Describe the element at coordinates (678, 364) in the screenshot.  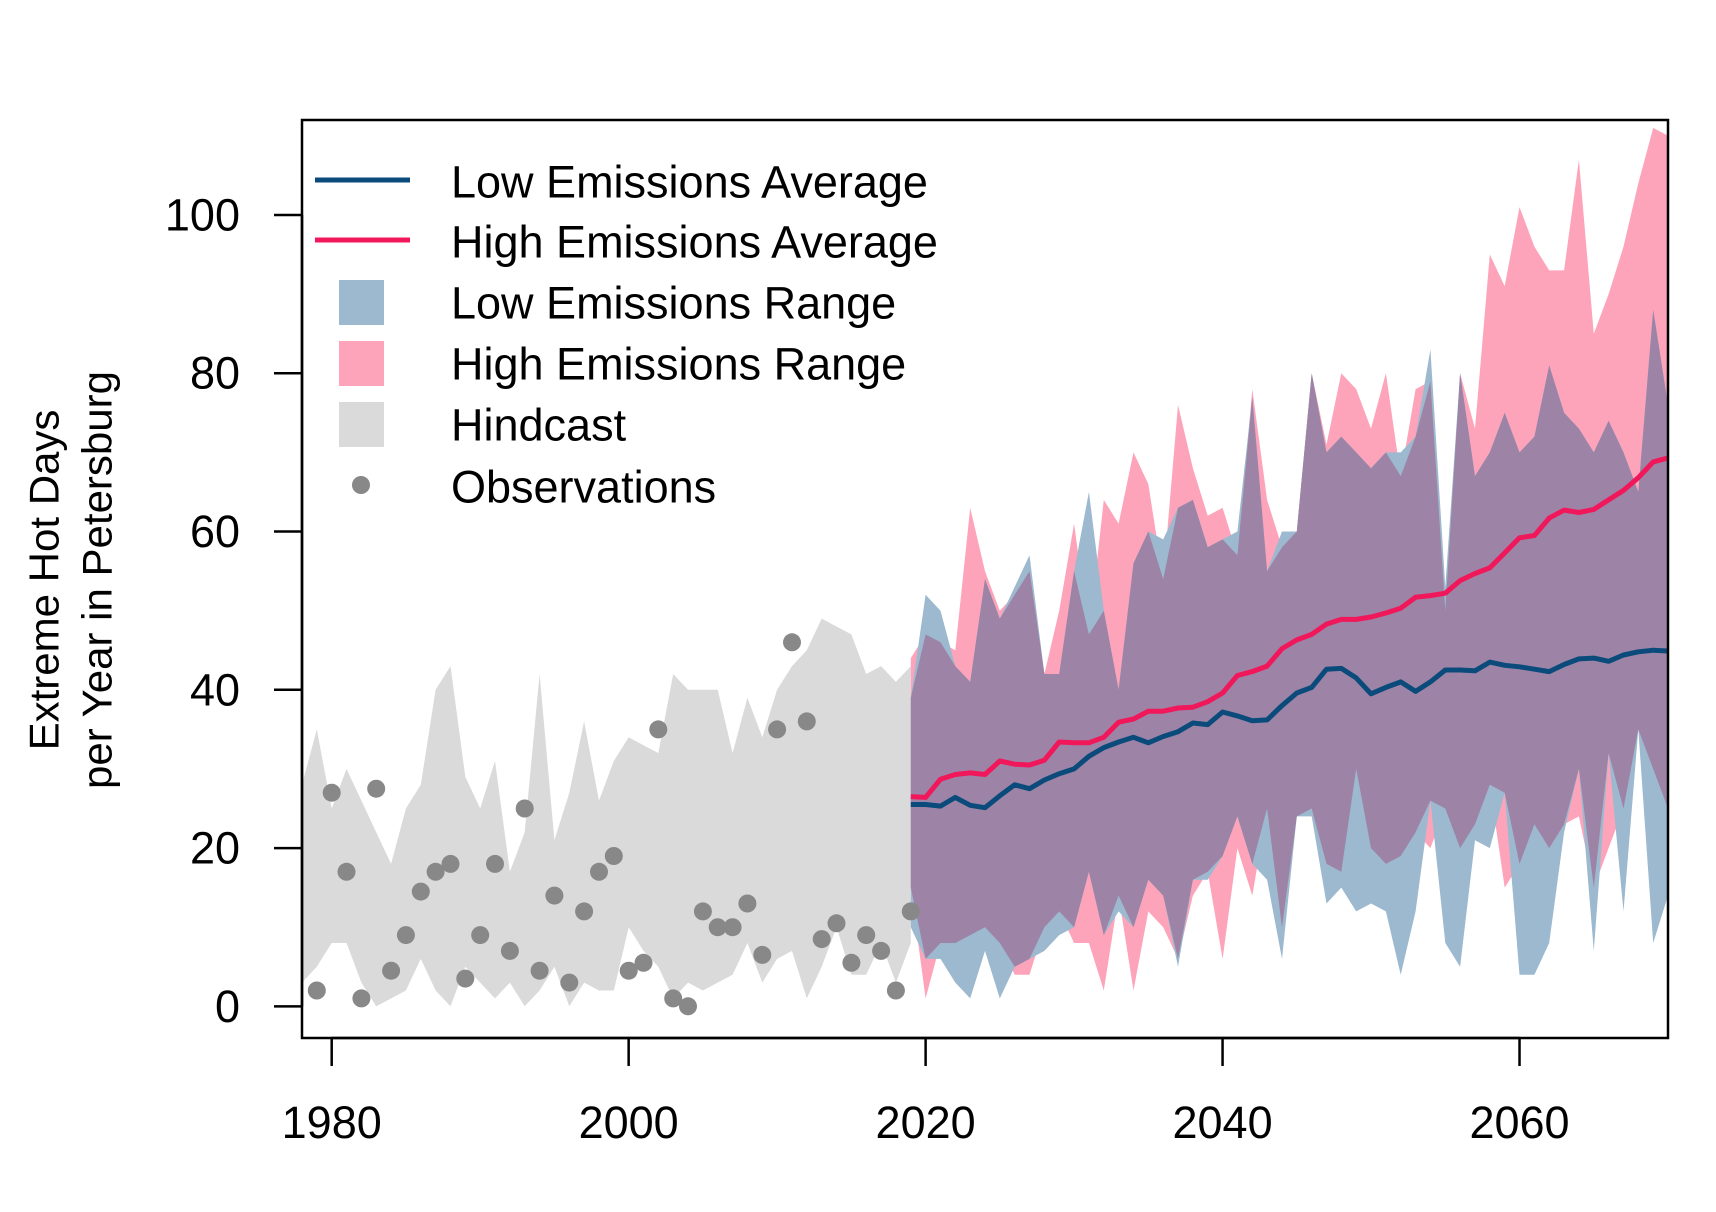
I see `legend-label-high-range: High Emissions Range` at that location.